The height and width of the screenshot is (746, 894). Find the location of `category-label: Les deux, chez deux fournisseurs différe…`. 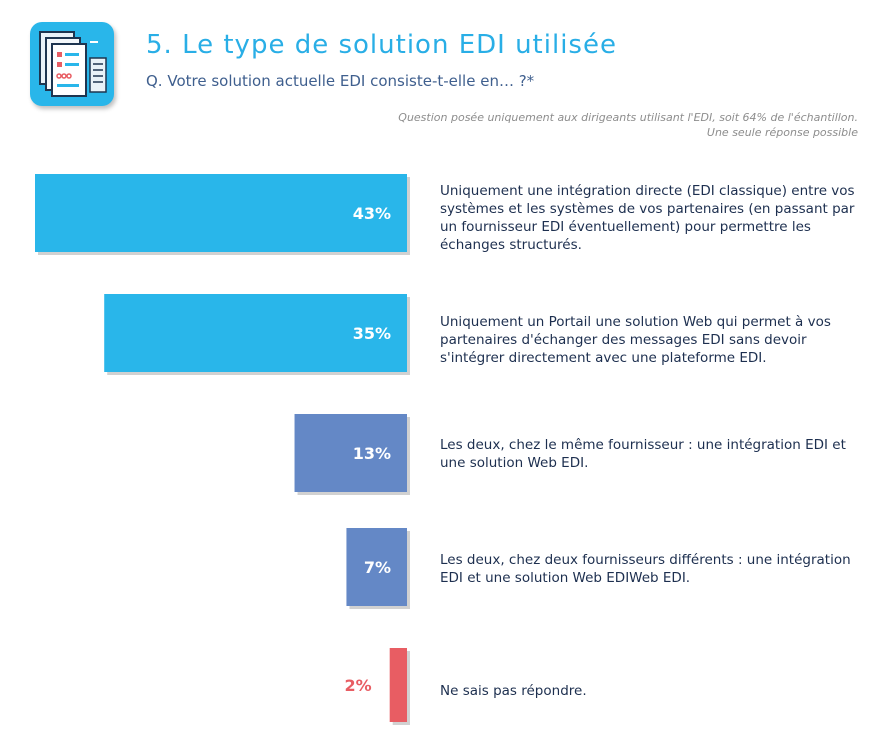

category-label: Les deux, chez deux fournisseurs différe… is located at coordinates (645, 569).